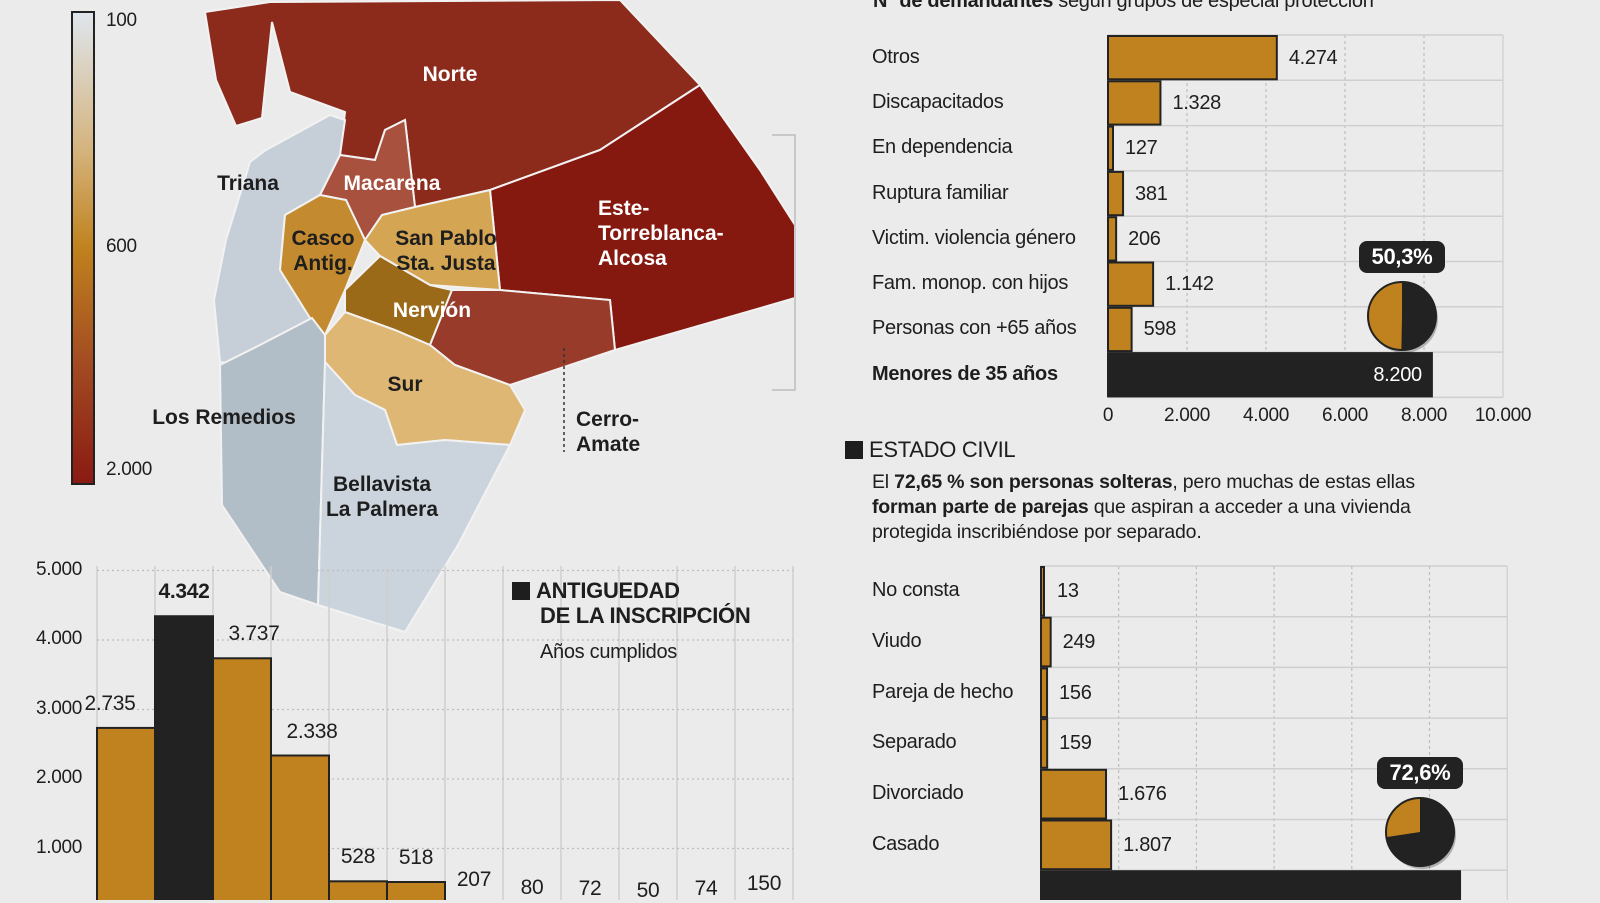  What do you see at coordinates (1151, 193) in the screenshot?
I see `bar-value-label: 381` at bounding box center [1151, 193].